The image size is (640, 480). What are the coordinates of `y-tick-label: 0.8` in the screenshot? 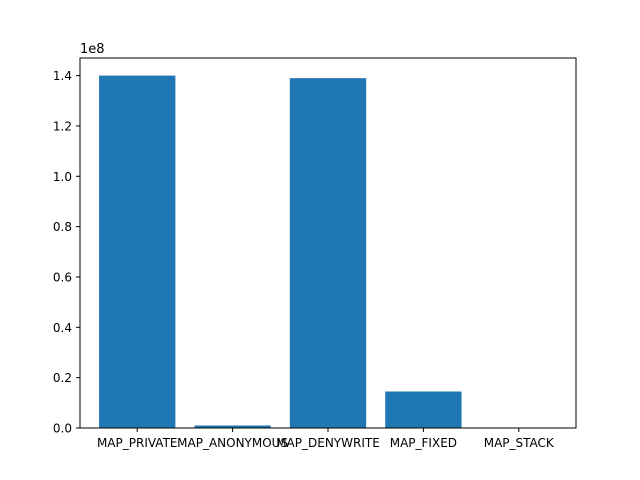 It's located at (62, 227).